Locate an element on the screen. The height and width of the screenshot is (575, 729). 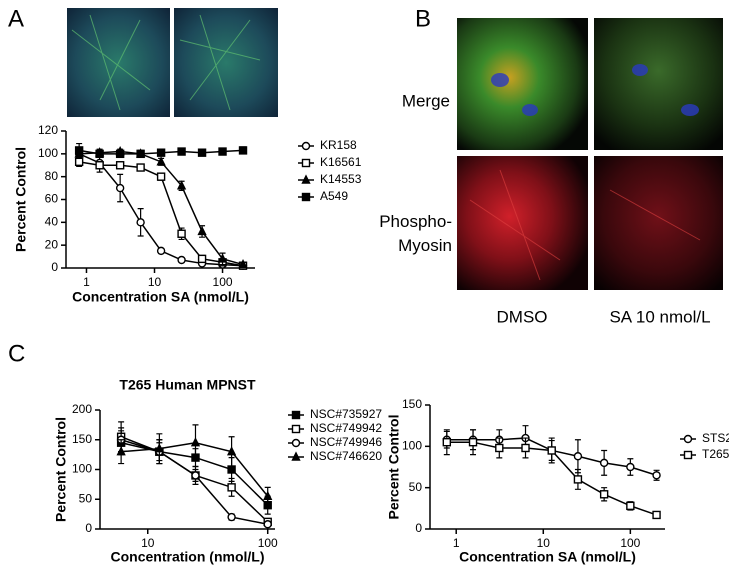
legend-label: A549 is located at coordinates (334, 196).